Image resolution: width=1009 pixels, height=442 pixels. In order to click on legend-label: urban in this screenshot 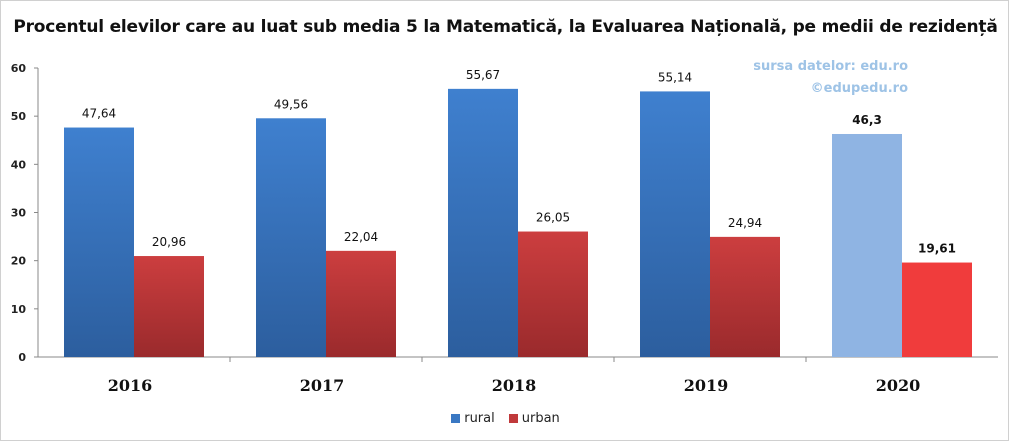, I will do `click(540, 418)`.